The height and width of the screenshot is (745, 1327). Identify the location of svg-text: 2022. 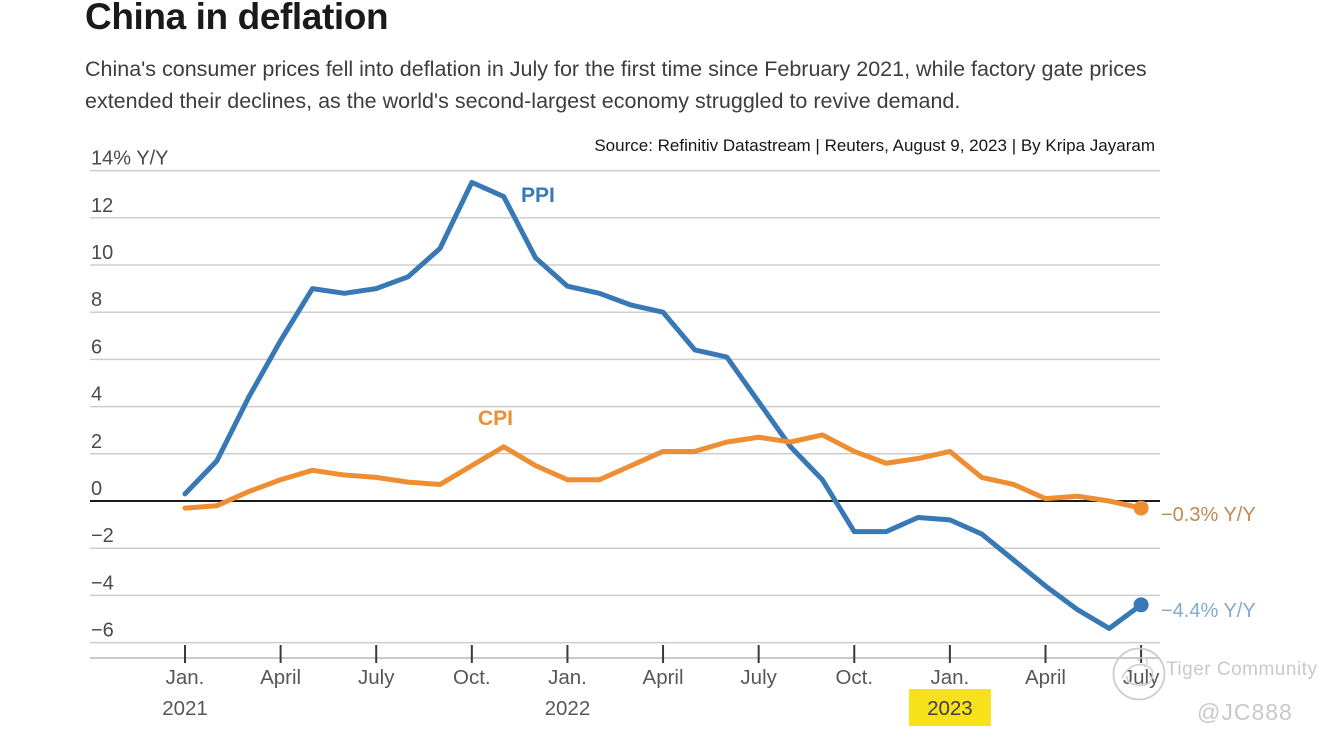
(568, 708).